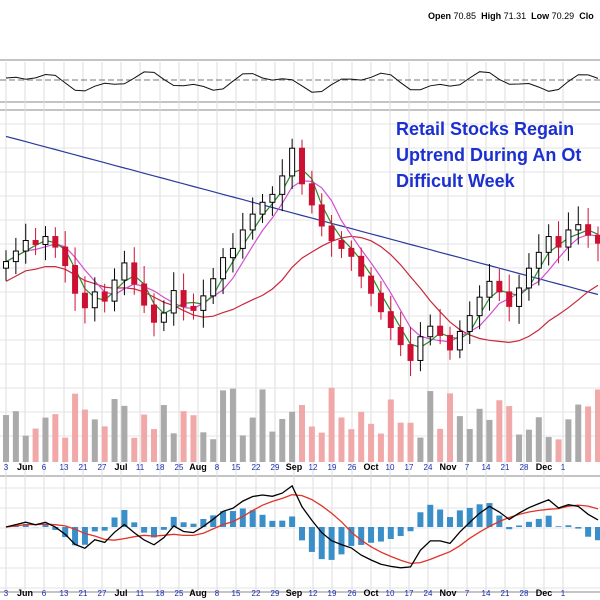 The height and width of the screenshot is (600, 600). I want to click on macd-x-tick-label: Dec, so click(544, 593).